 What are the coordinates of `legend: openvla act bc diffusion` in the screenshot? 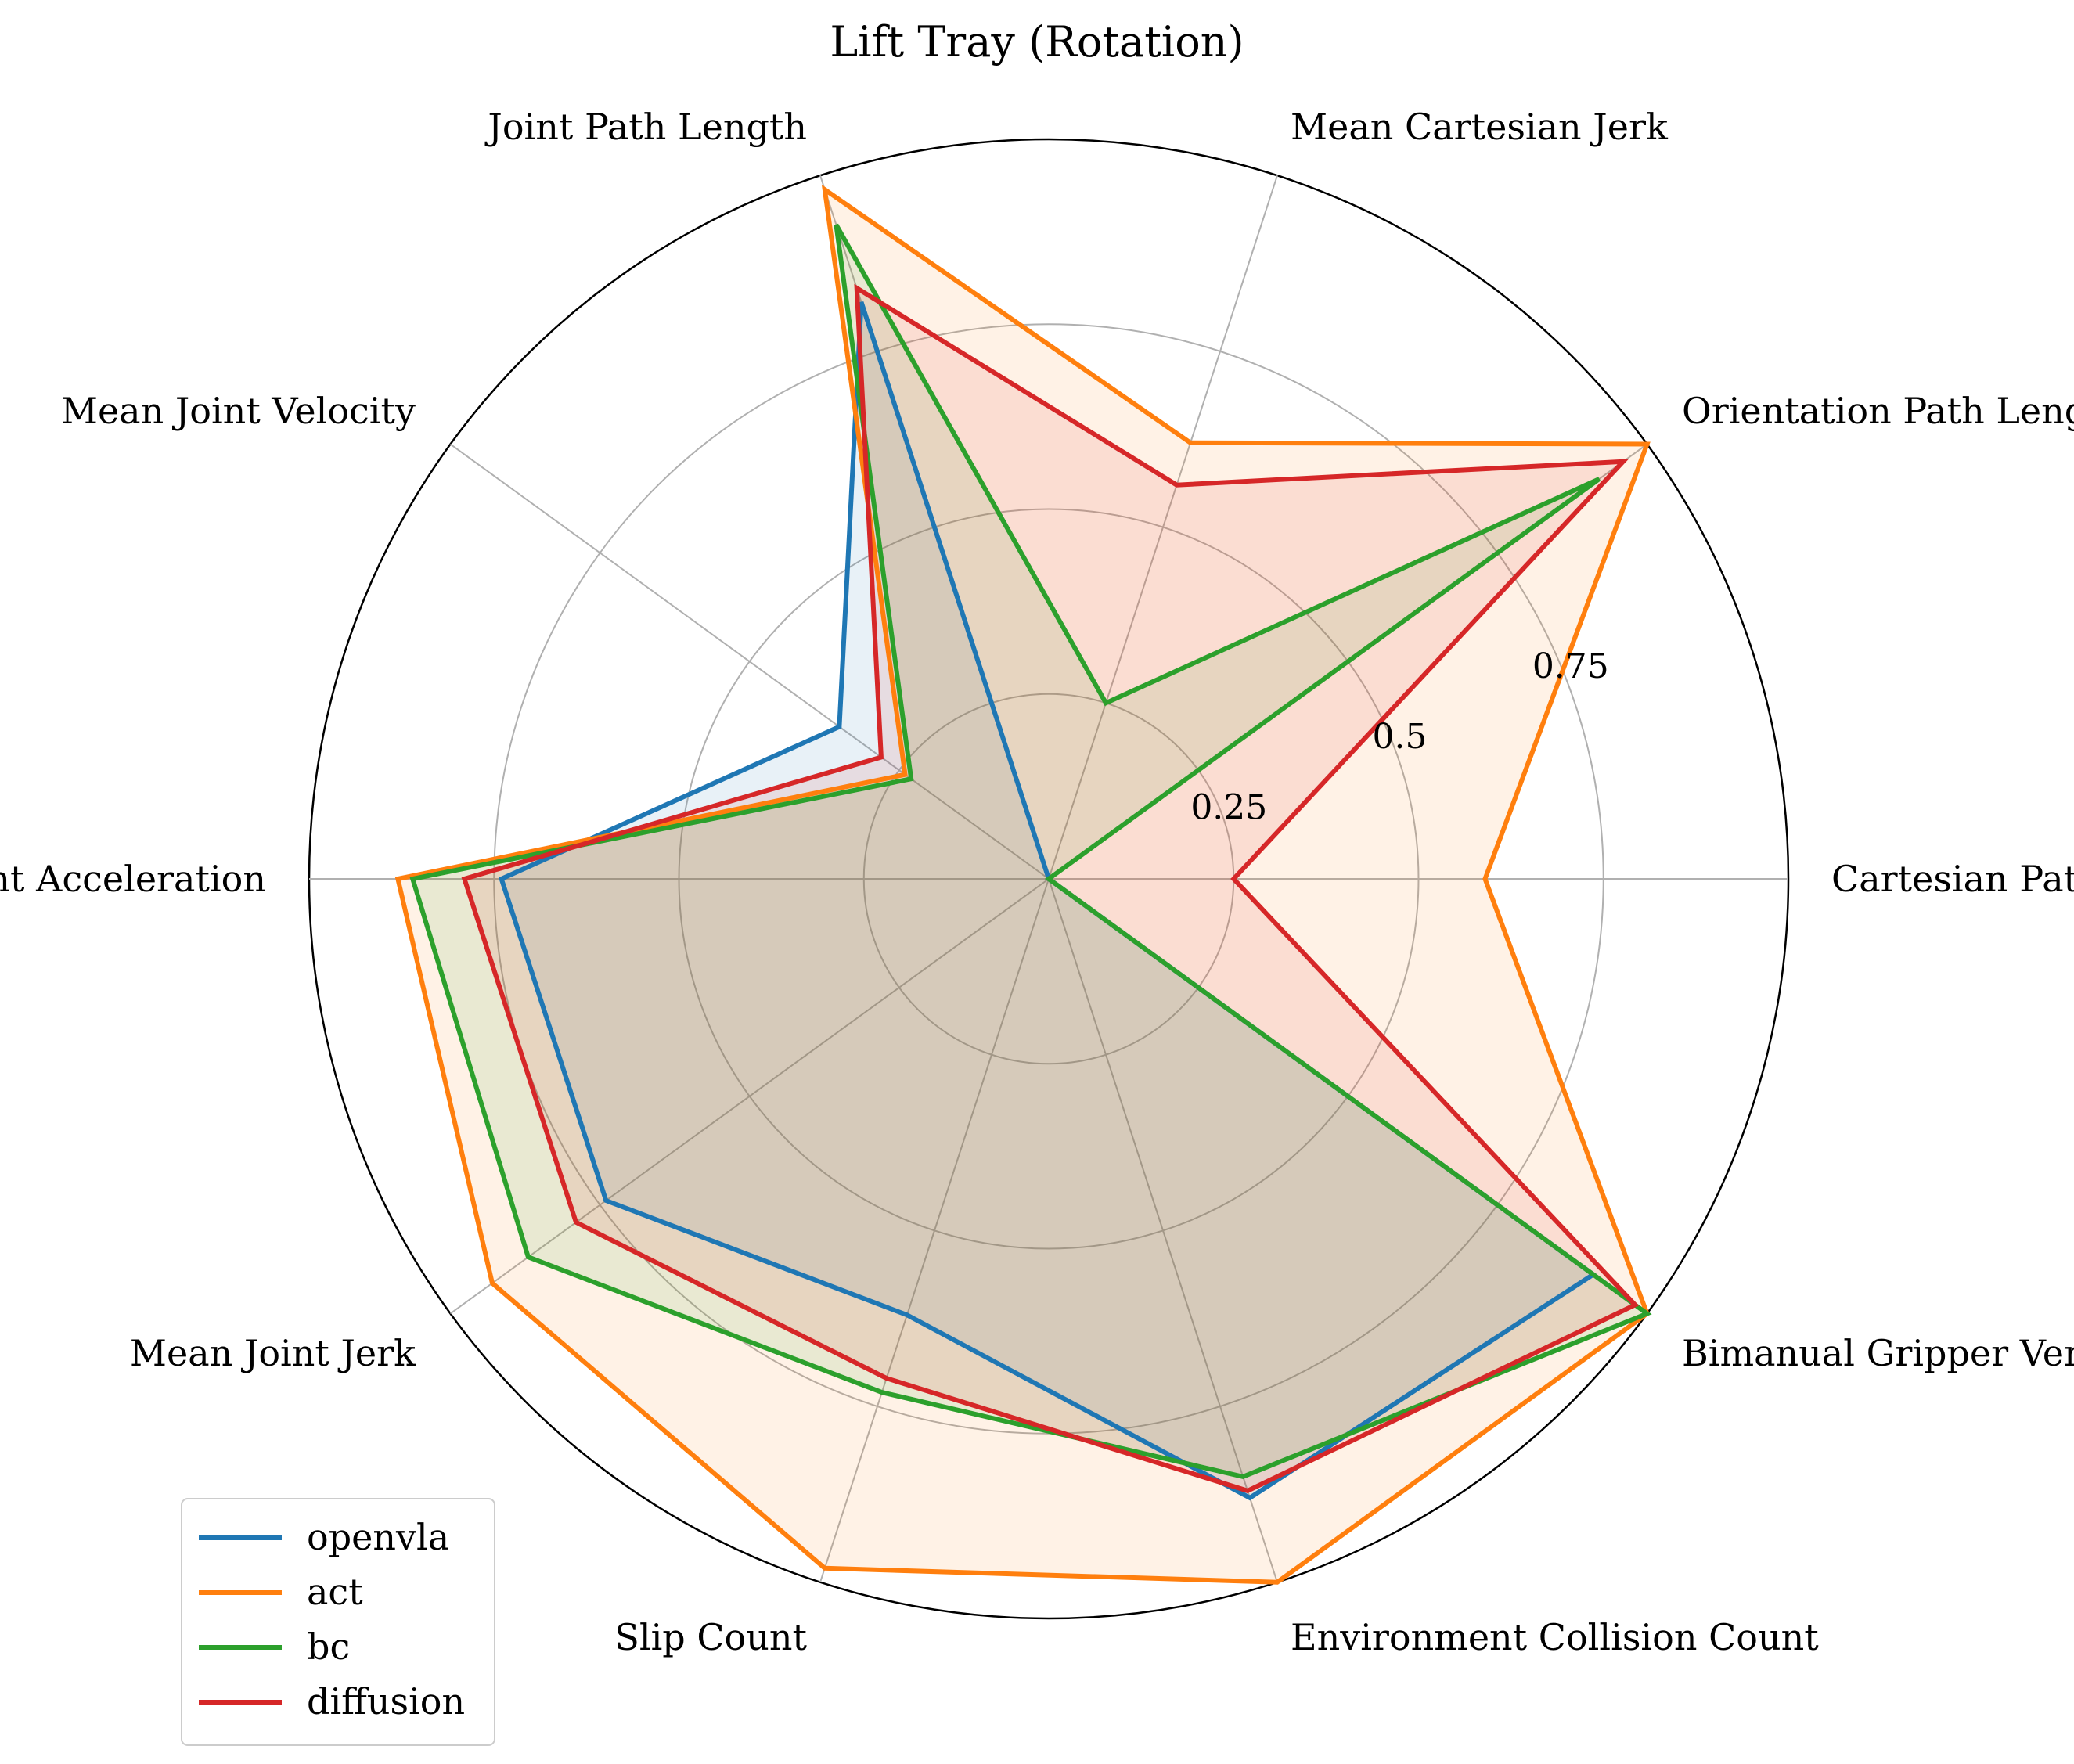 It's located at (338, 1622).